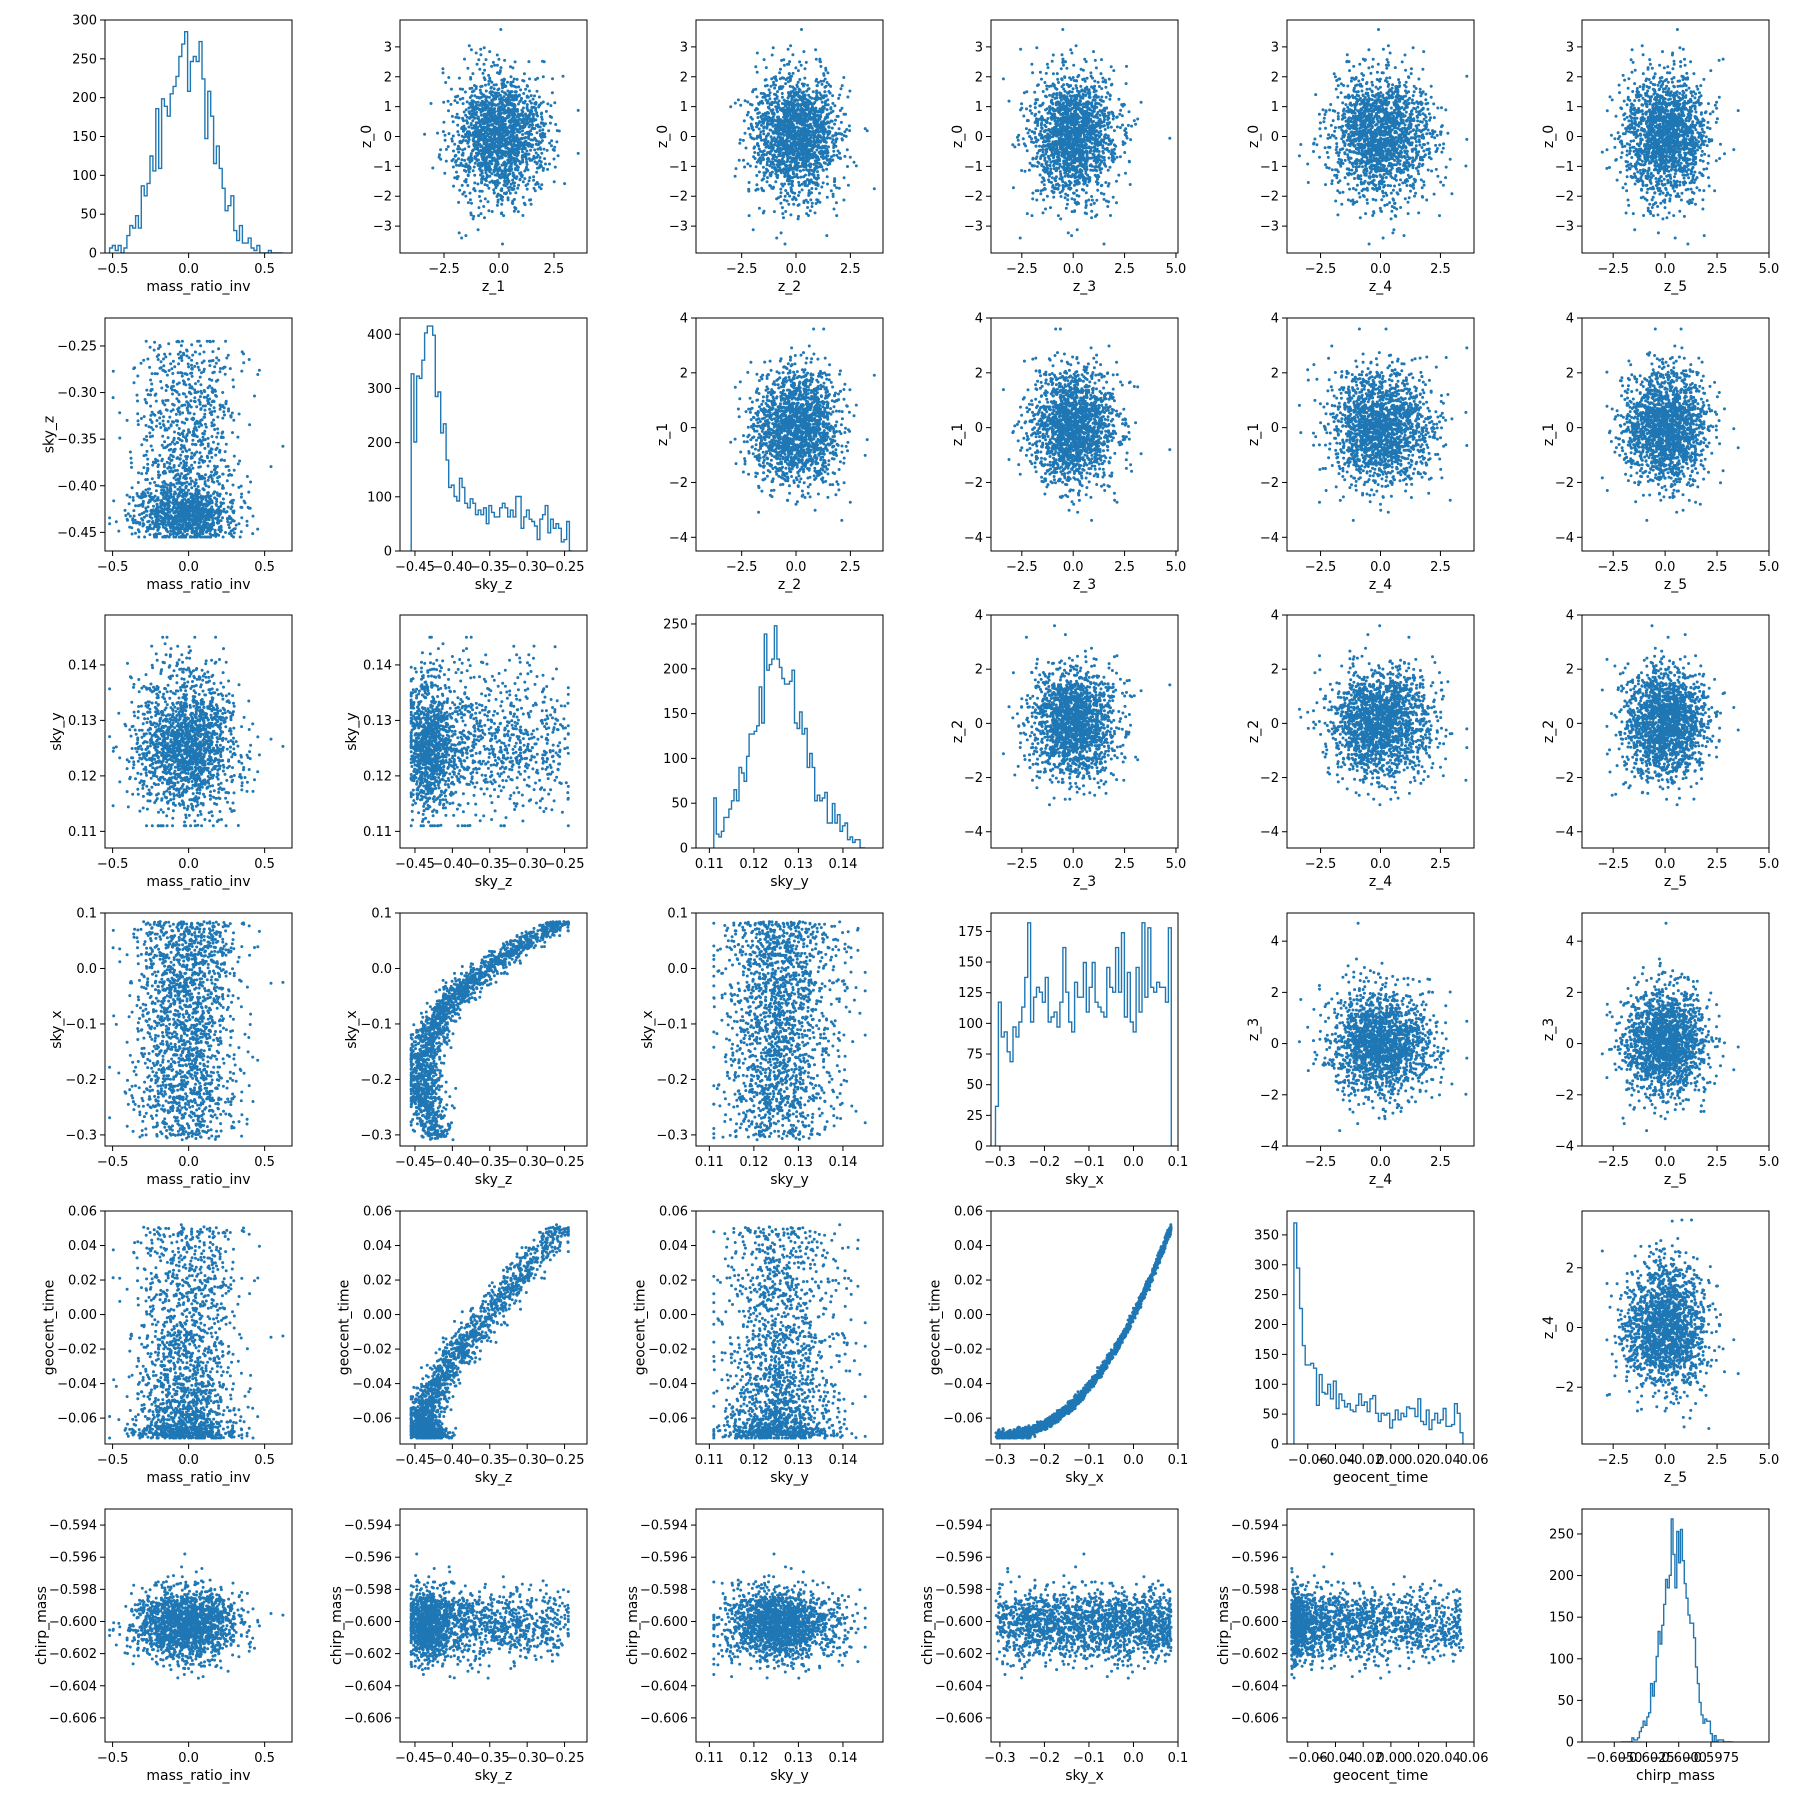 The height and width of the screenshot is (1800, 1800). I want to click on y-tick-label: −3, so click(382, 227).